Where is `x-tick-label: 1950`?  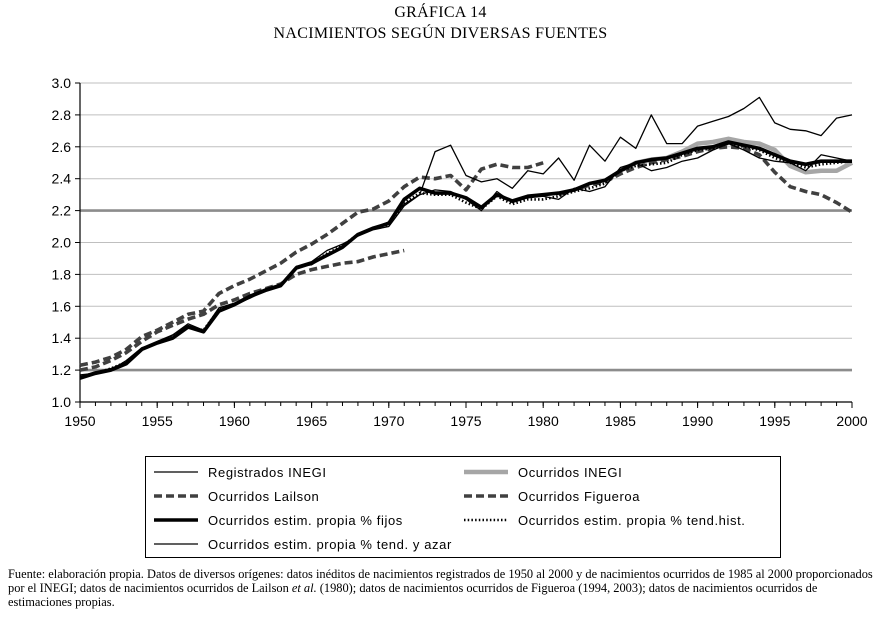 x-tick-label: 1950 is located at coordinates (79, 421).